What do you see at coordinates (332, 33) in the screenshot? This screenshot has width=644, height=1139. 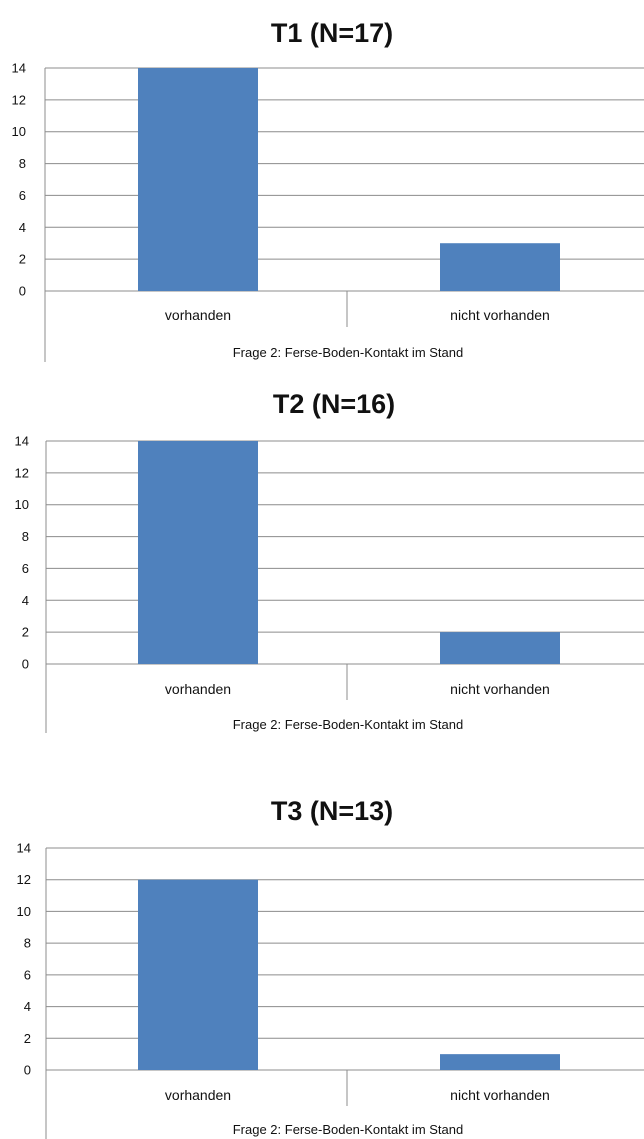 I see `chart-title: T1 (N=17)` at bounding box center [332, 33].